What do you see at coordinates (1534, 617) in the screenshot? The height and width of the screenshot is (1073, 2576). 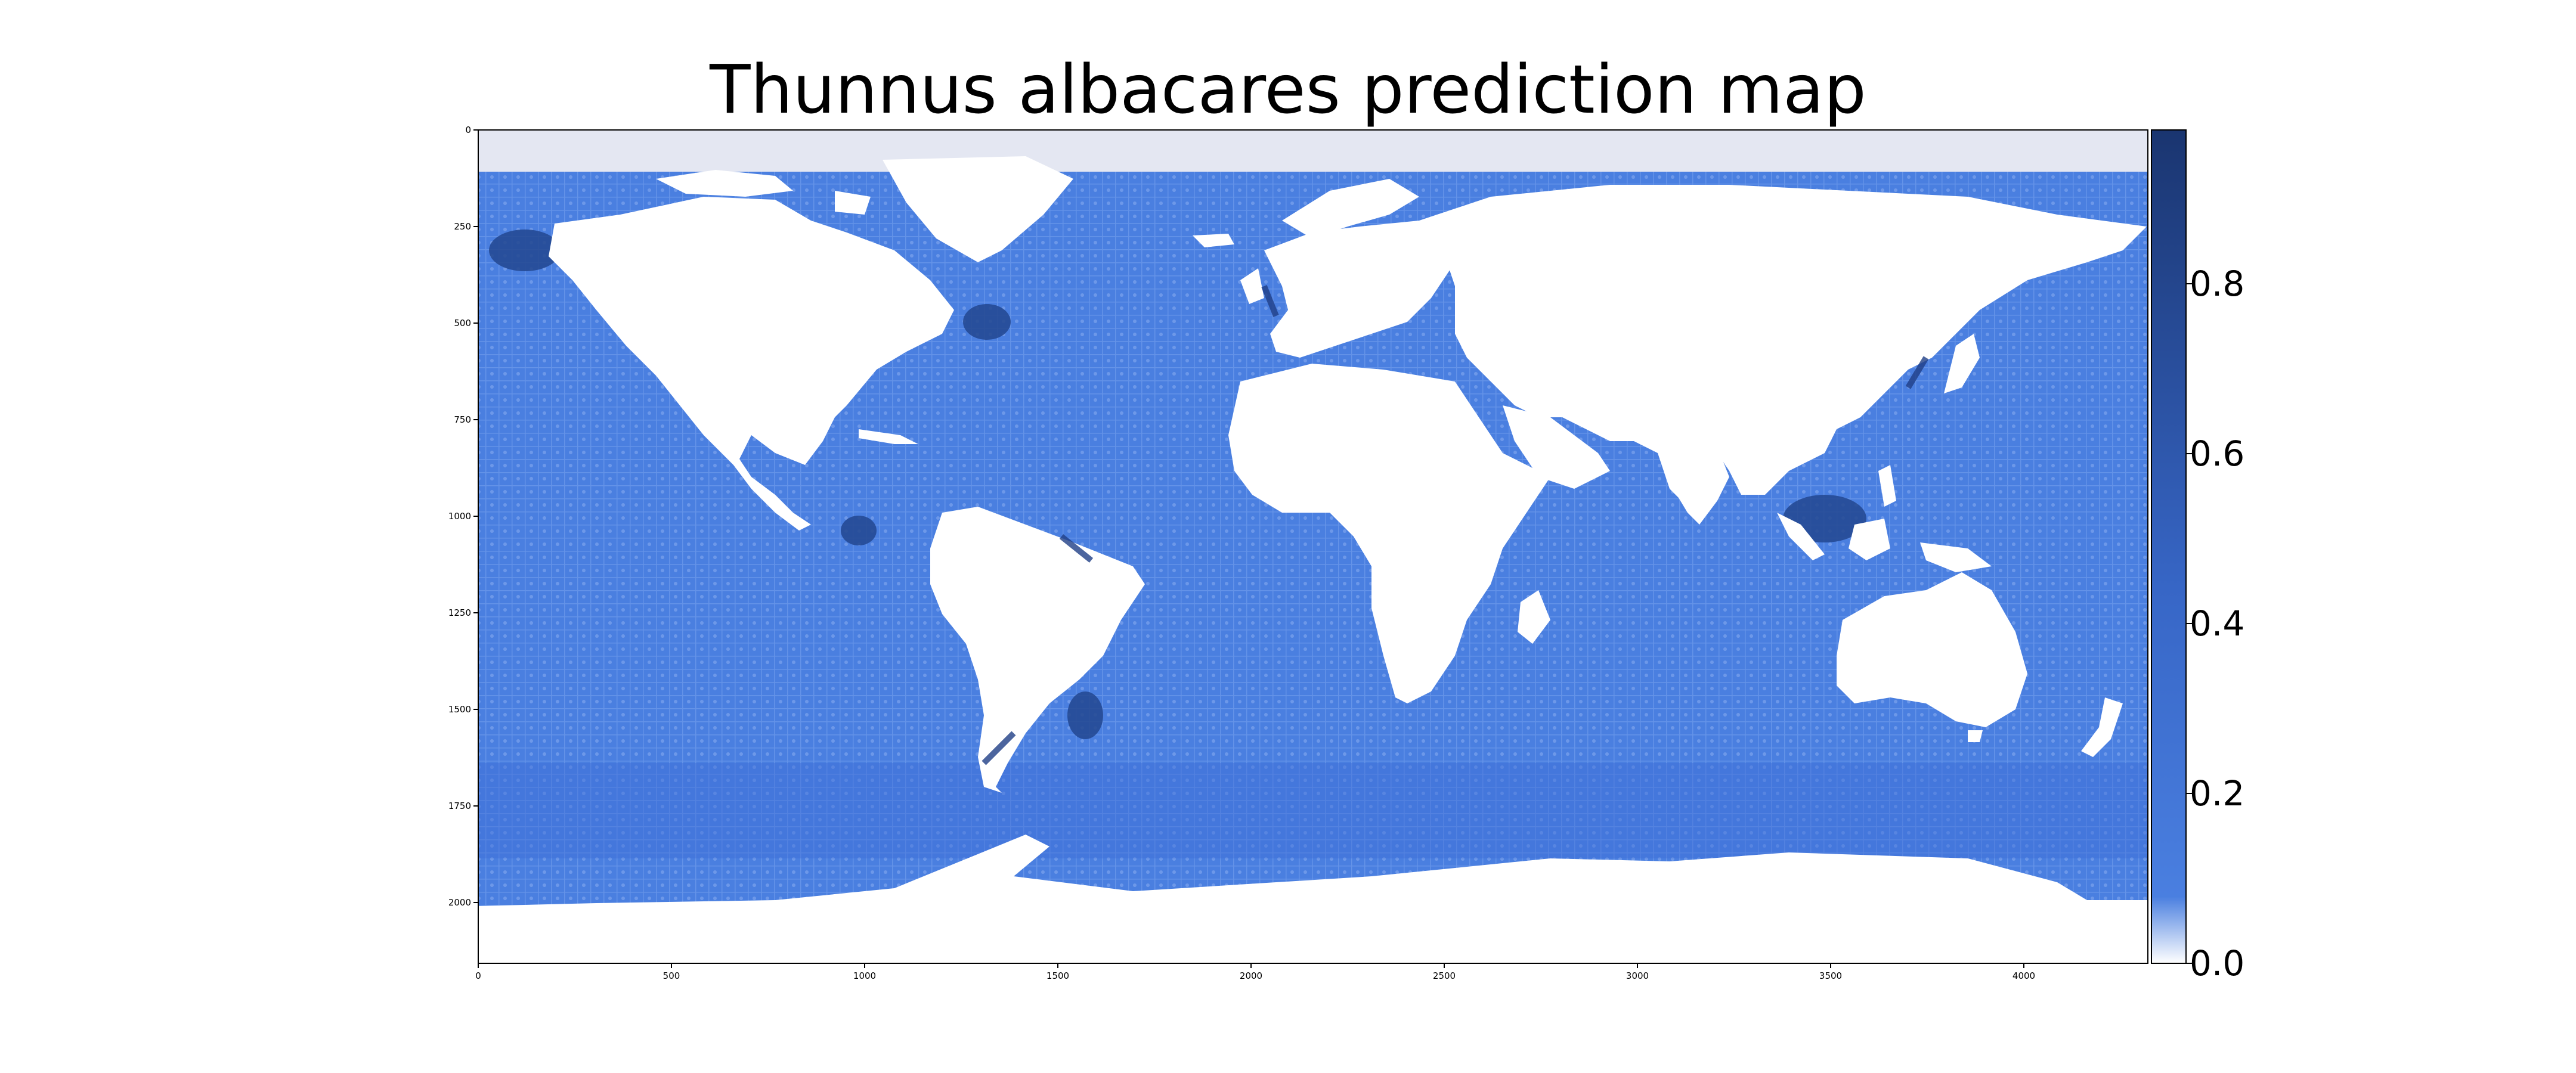 I see `madagascar` at bounding box center [1534, 617].